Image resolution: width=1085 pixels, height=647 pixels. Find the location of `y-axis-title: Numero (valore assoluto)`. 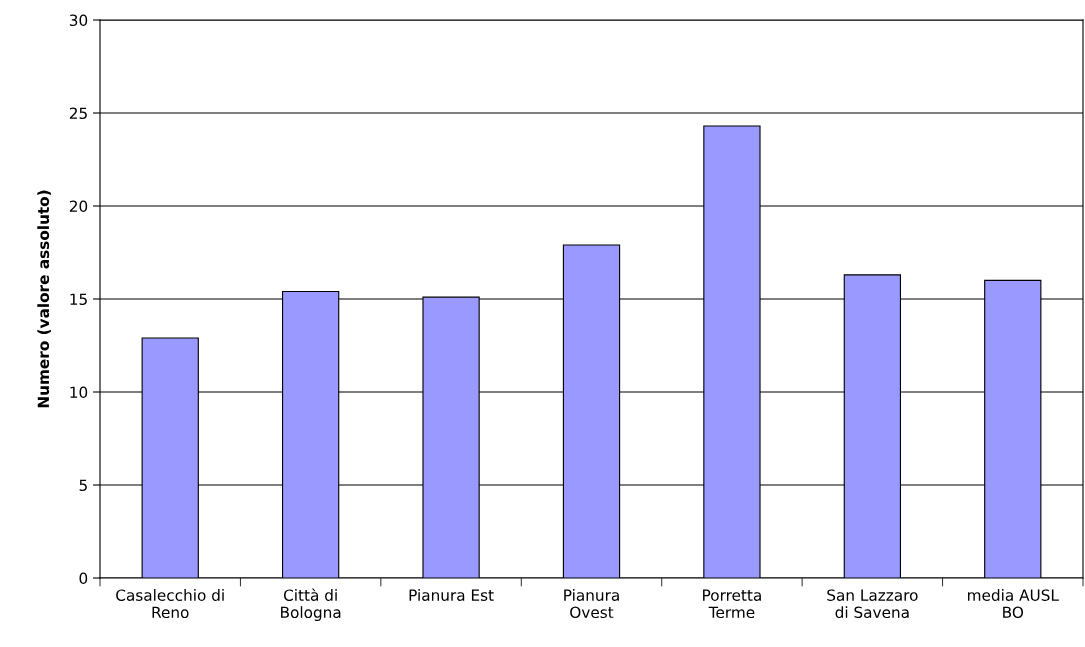

y-axis-title: Numero (valore assoluto) is located at coordinates (44, 299).